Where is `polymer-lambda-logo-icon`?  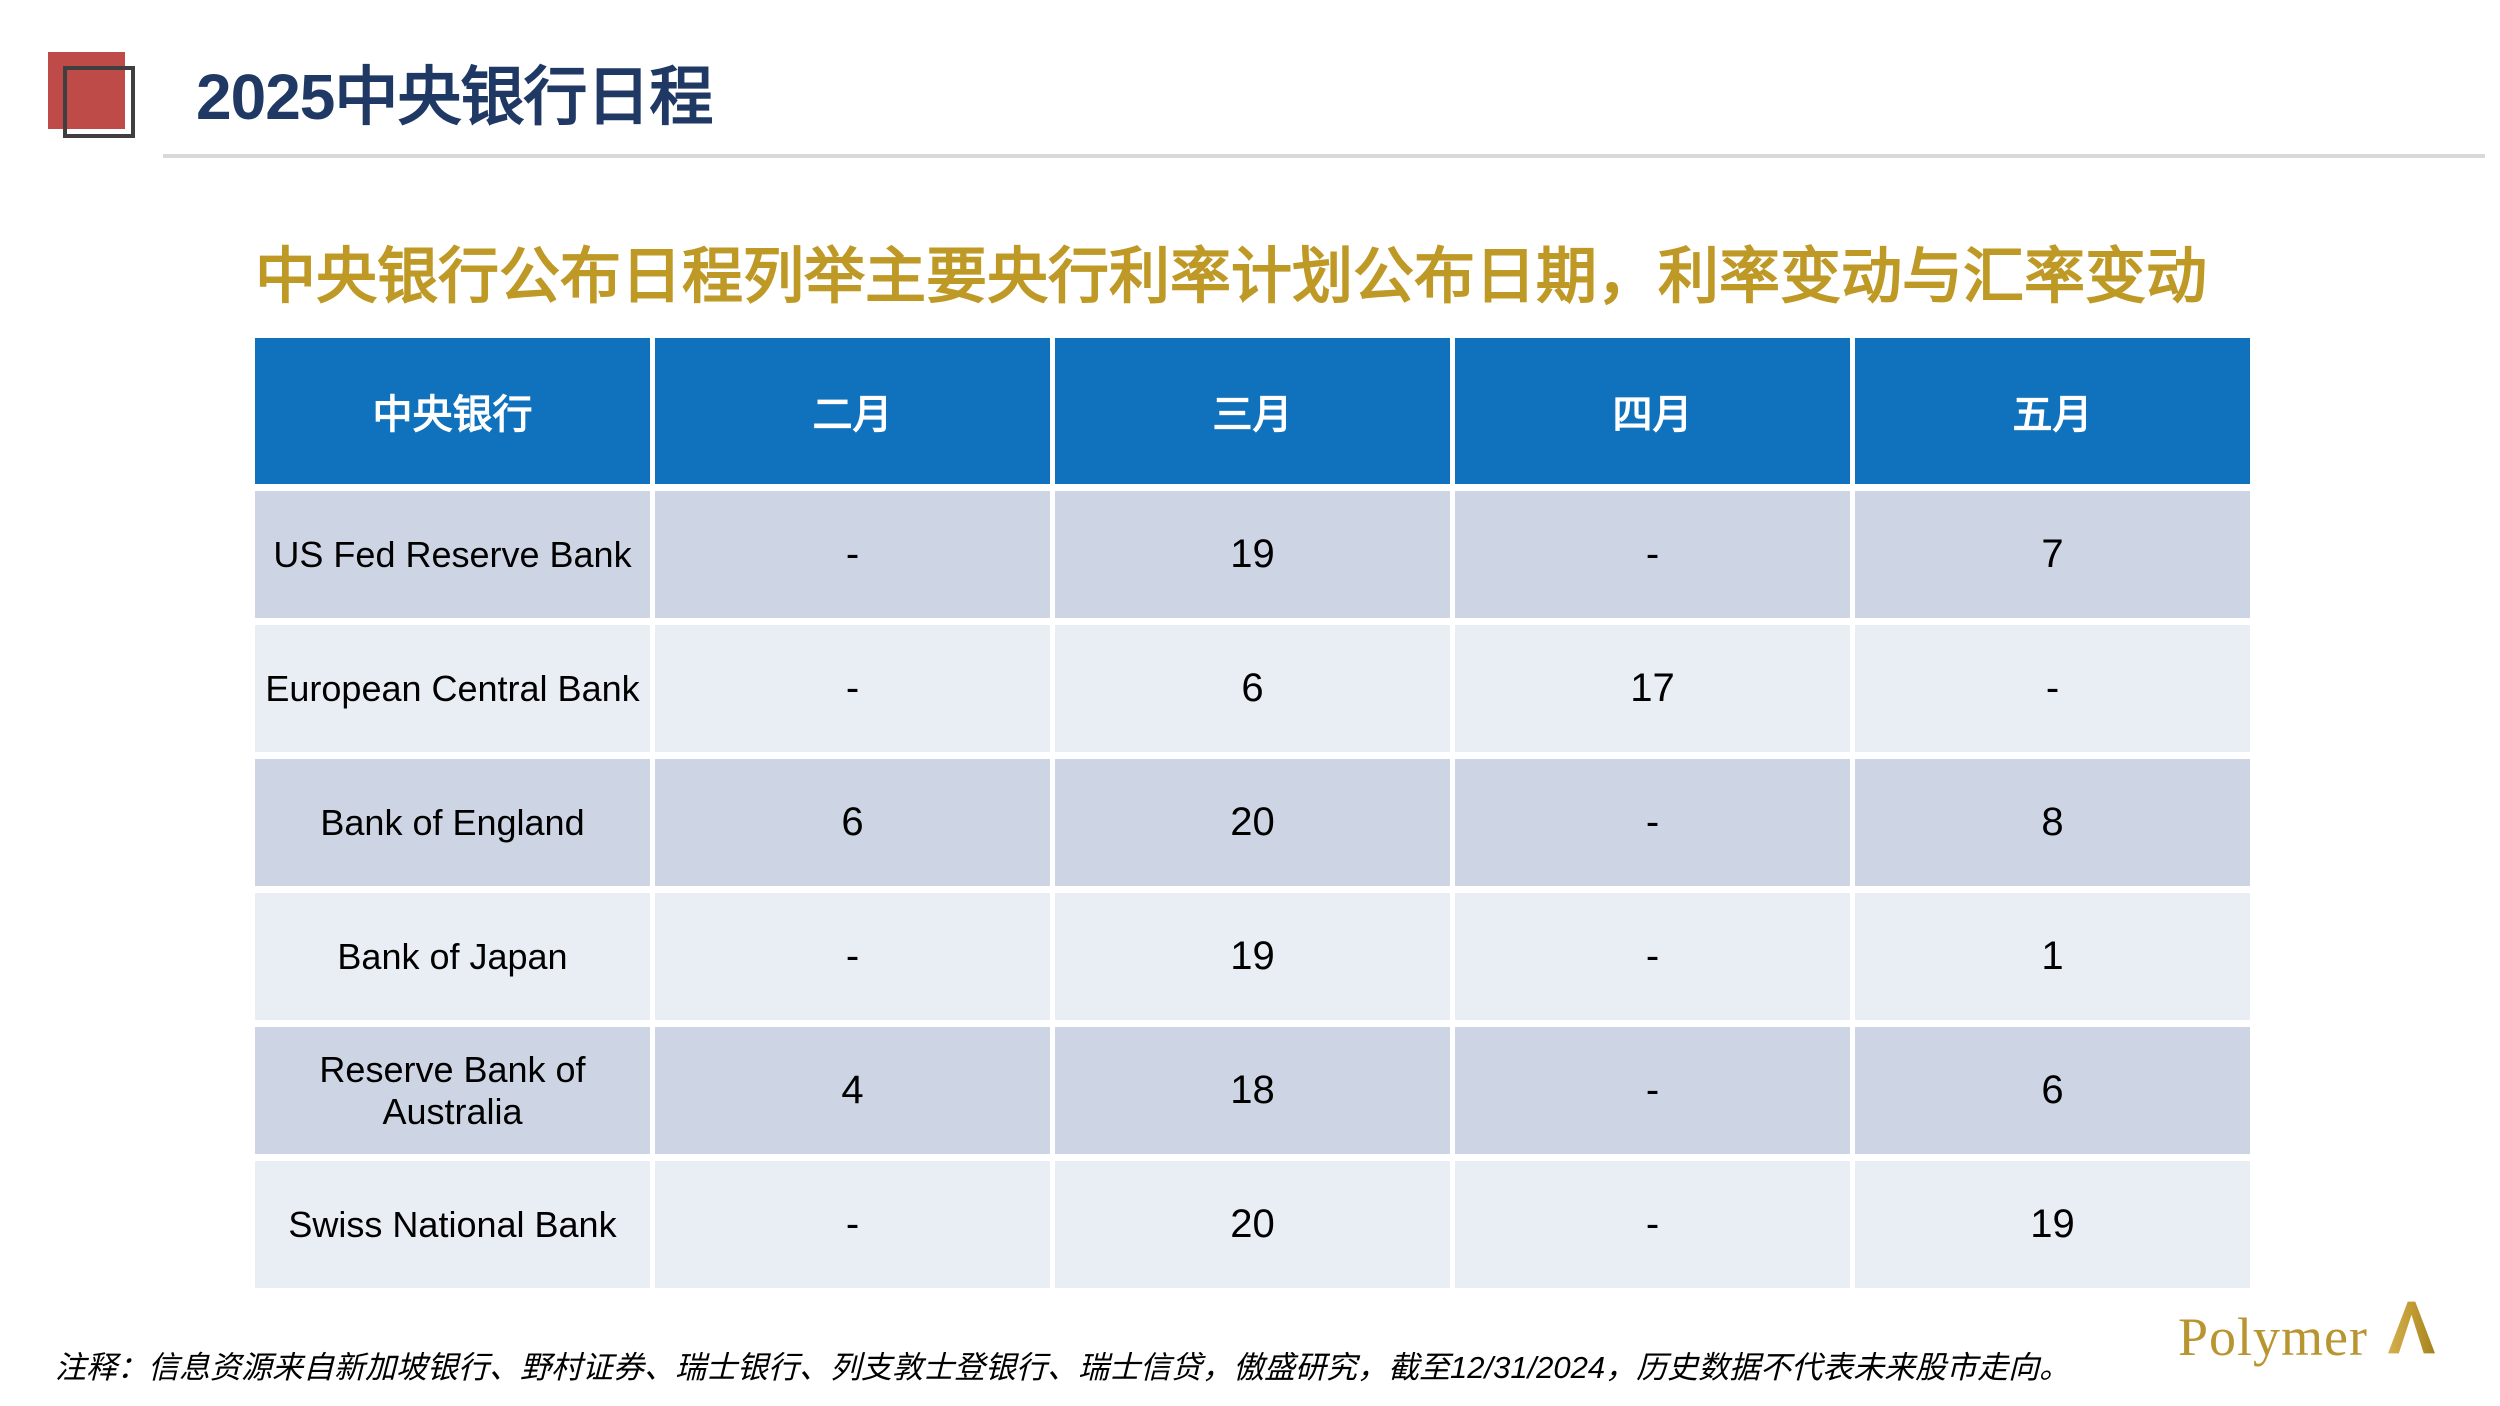 polymer-lambda-logo-icon is located at coordinates (2411, 1327).